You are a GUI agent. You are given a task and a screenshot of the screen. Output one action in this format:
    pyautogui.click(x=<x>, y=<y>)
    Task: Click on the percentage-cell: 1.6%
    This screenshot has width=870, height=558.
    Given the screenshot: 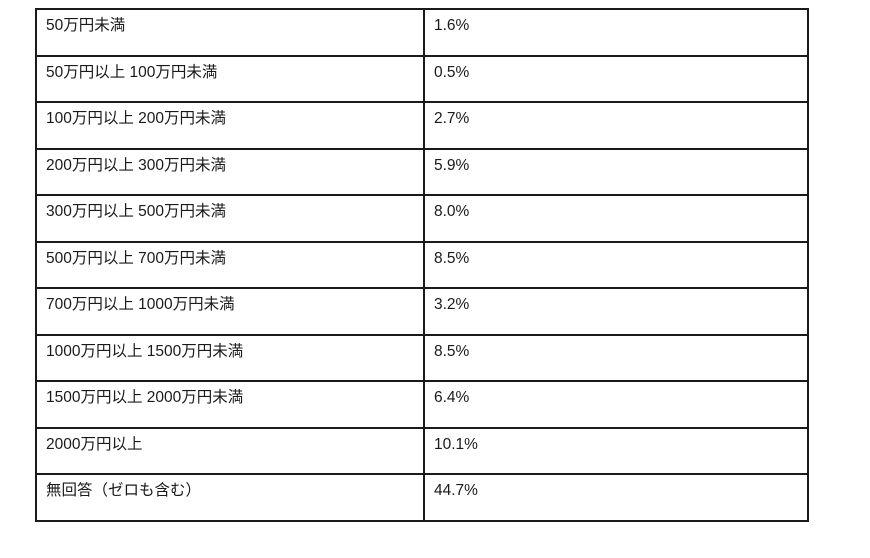 What is the action you would take?
    pyautogui.click(x=616, y=32)
    